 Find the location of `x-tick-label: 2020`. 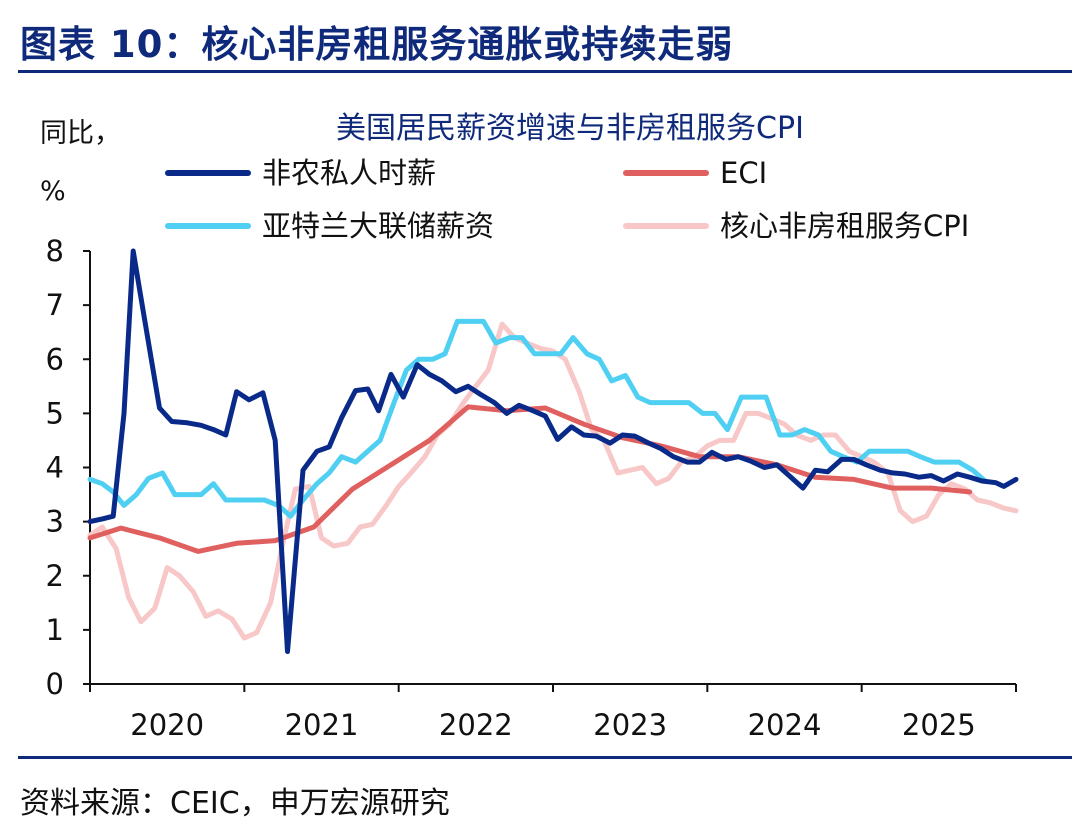

x-tick-label: 2020 is located at coordinates (167, 725).